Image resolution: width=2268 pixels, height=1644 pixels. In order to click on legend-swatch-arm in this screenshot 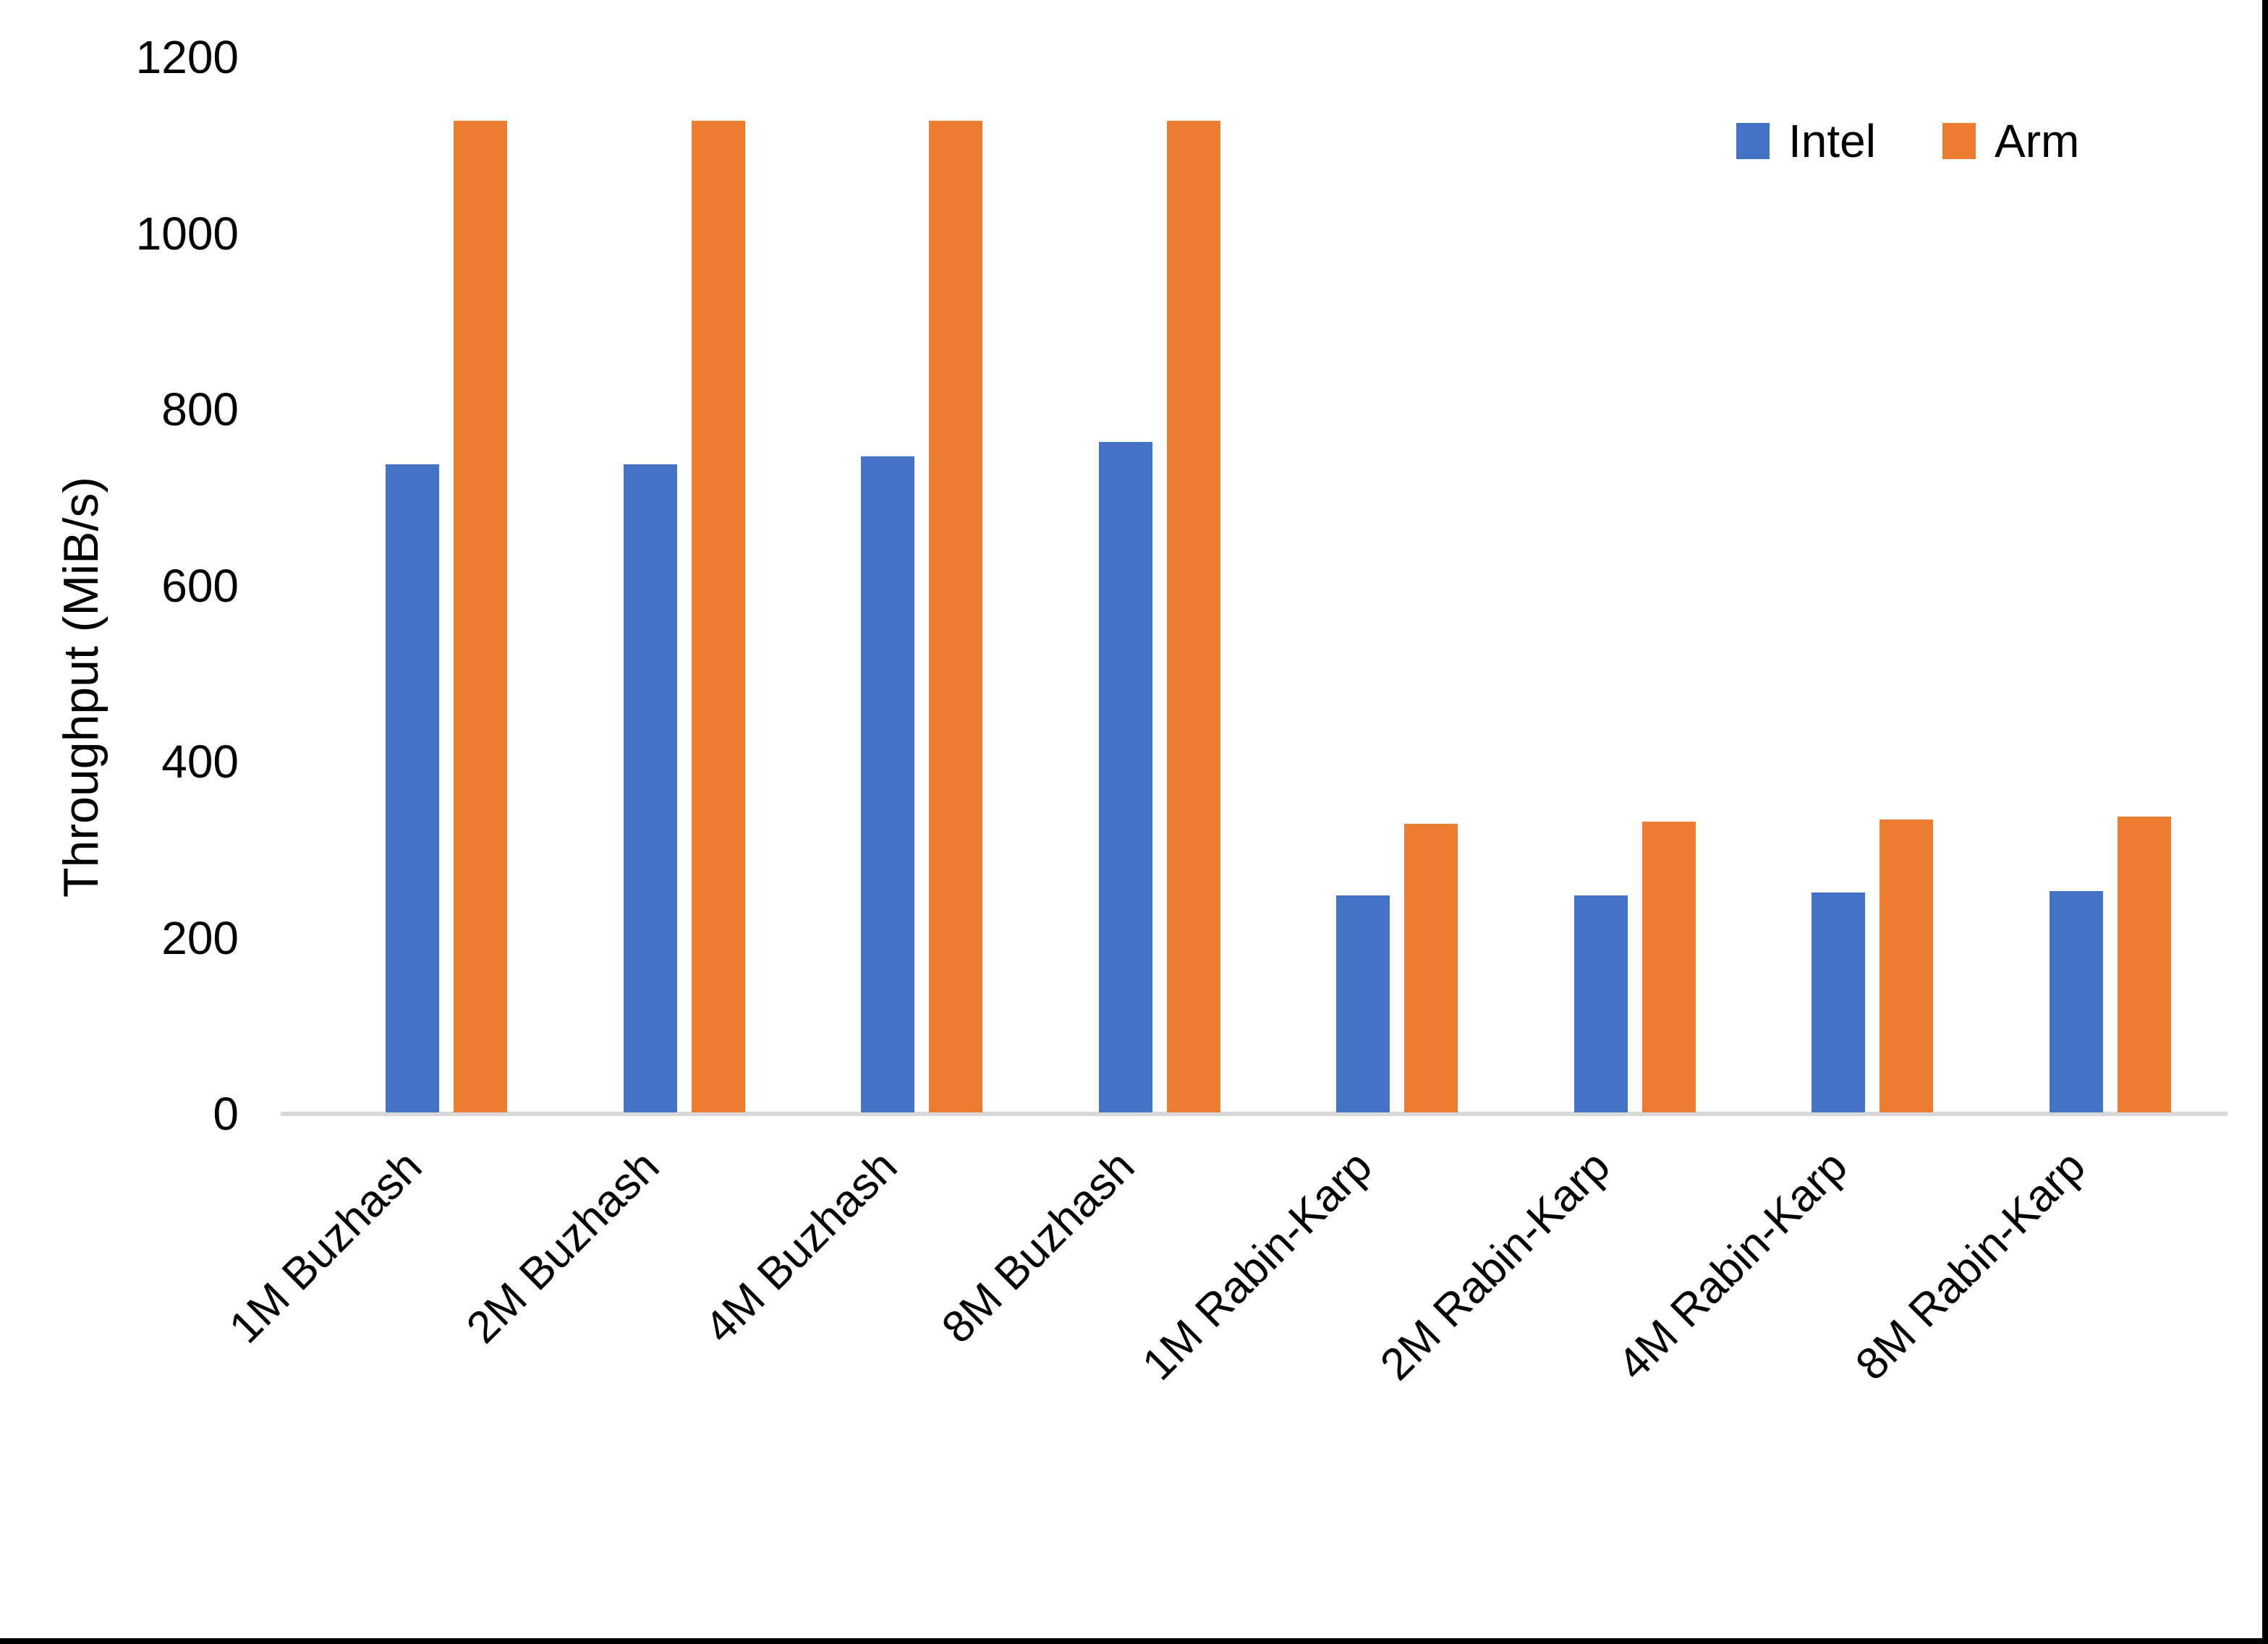, I will do `click(1959, 141)`.